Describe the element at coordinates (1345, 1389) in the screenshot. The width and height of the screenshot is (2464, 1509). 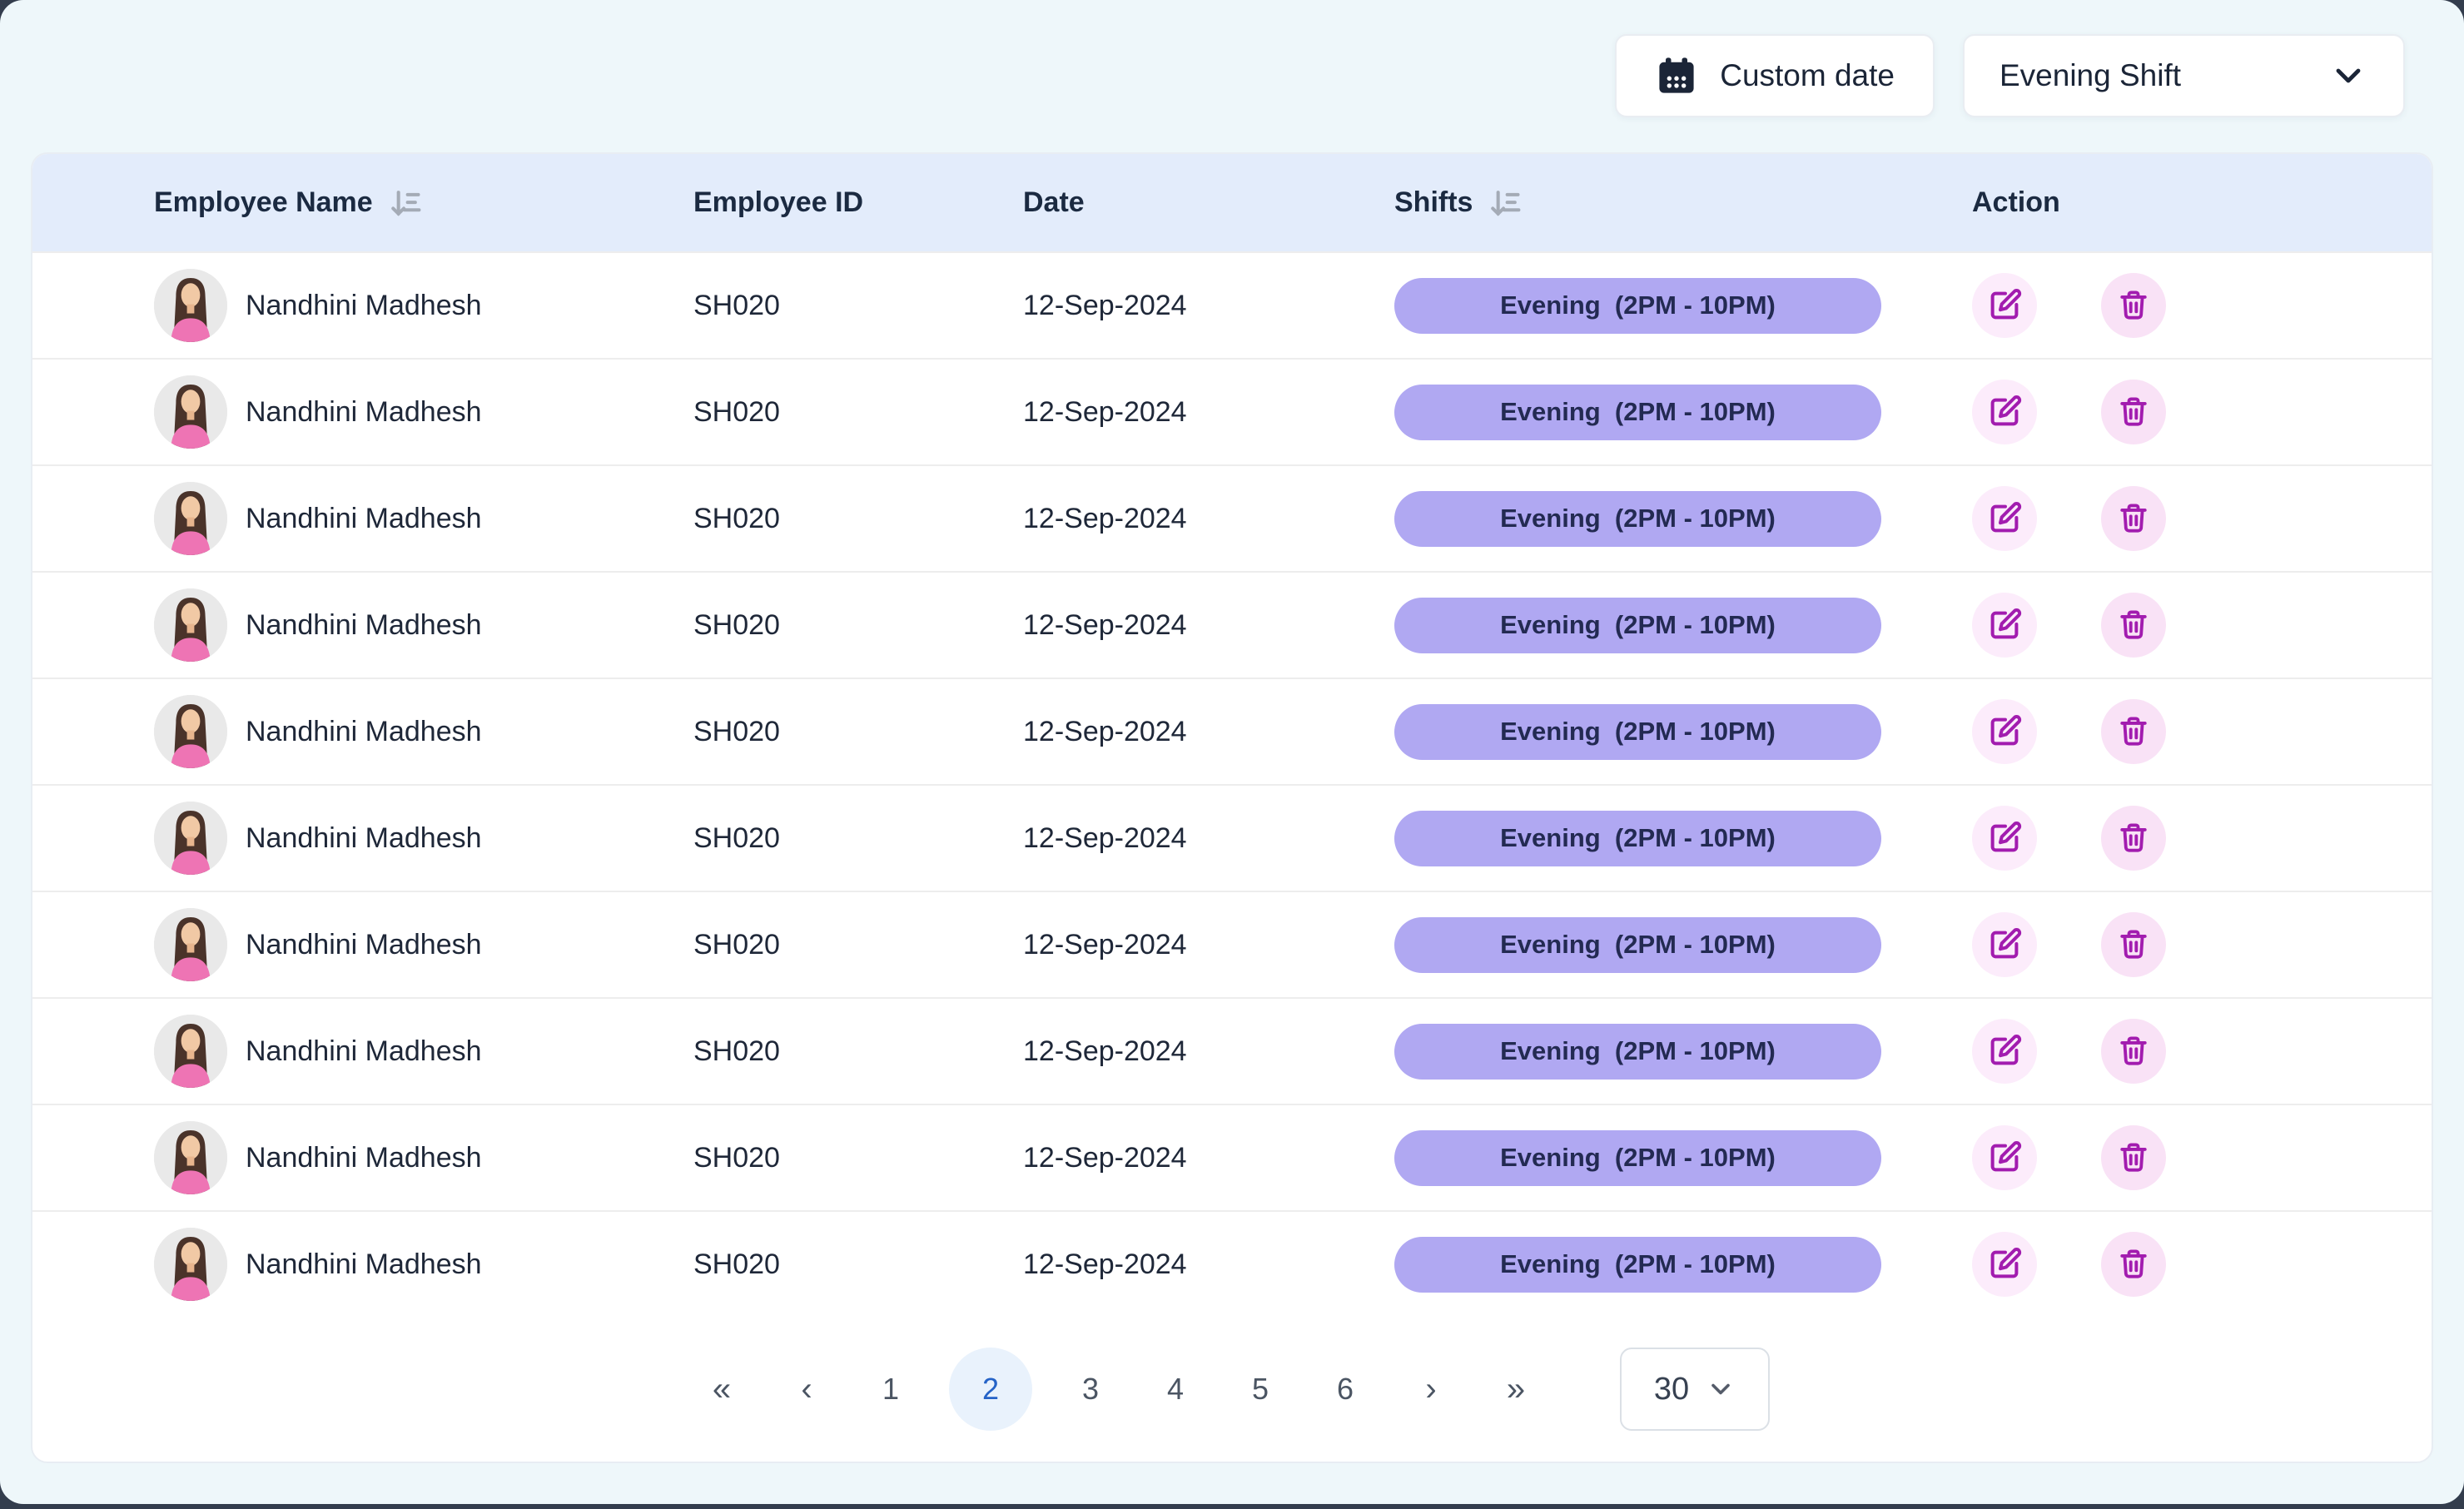
I see `page-button-6: 6` at that location.